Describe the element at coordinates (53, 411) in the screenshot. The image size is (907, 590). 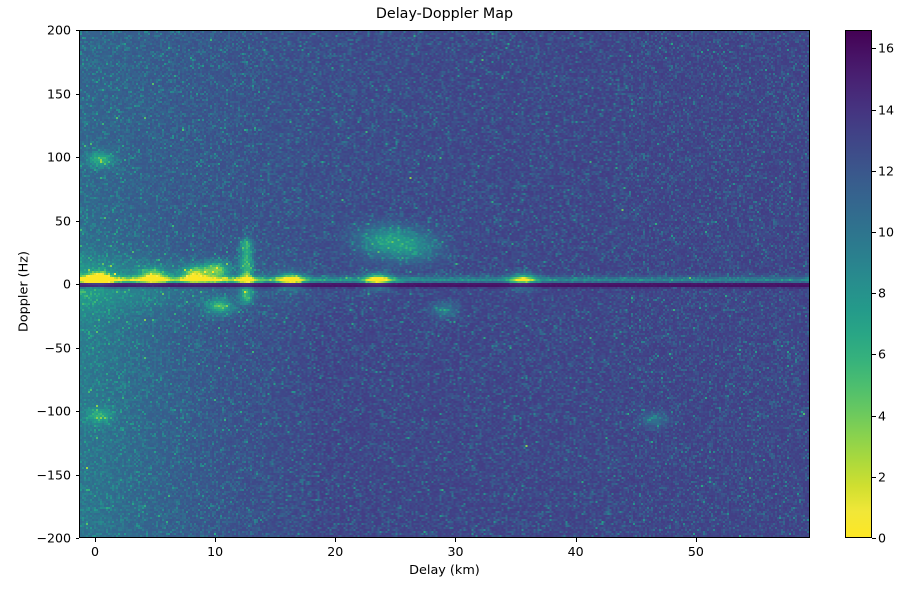
I see `y-tick-label: −100` at that location.